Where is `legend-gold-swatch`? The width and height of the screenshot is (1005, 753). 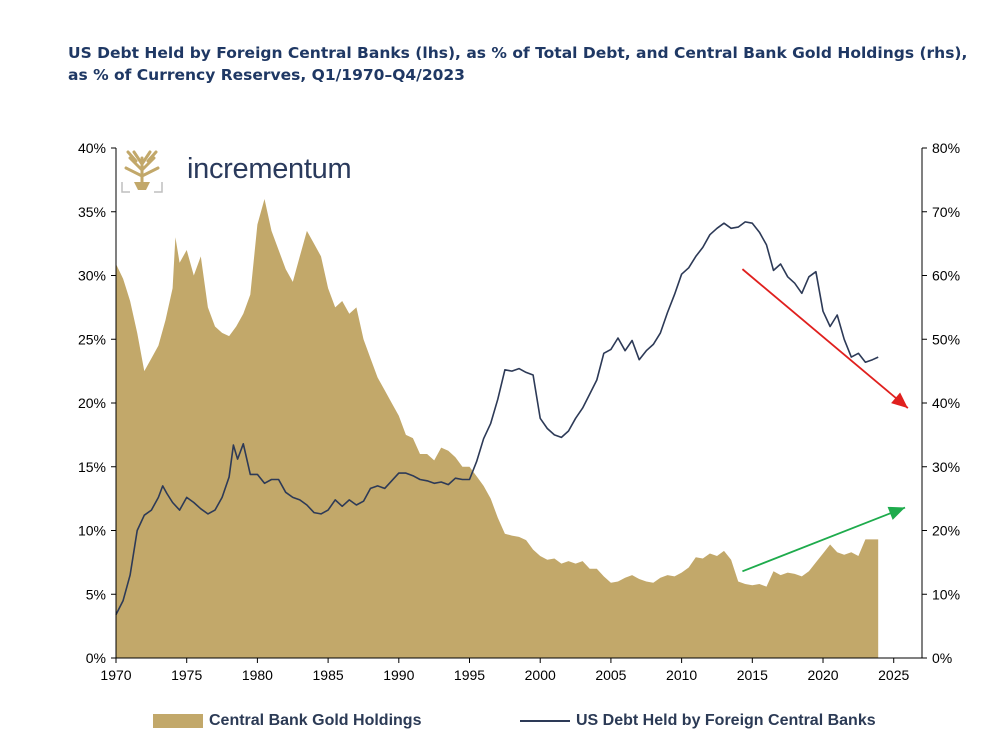 legend-gold-swatch is located at coordinates (178, 721).